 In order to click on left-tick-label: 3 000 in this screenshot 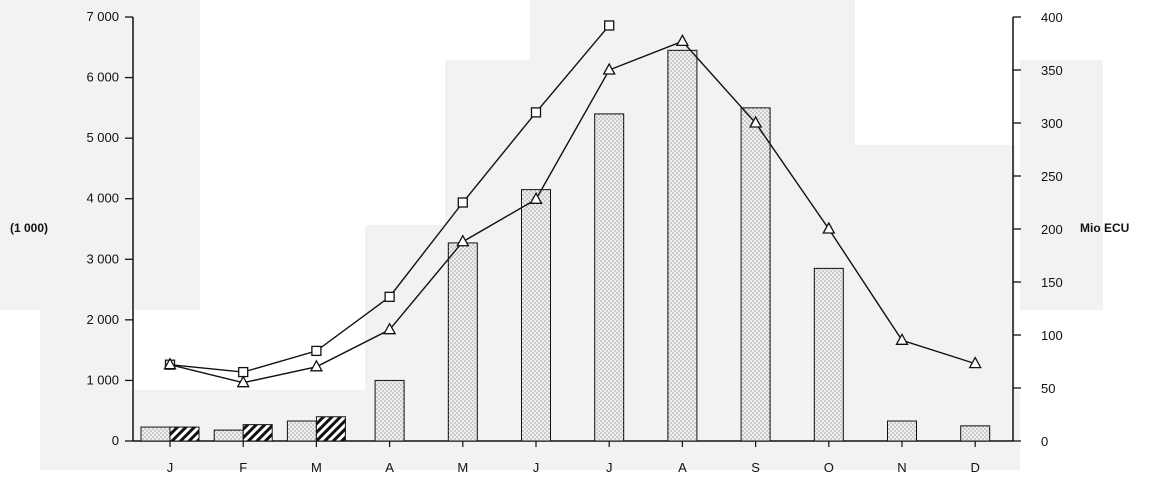, I will do `click(102, 258)`.